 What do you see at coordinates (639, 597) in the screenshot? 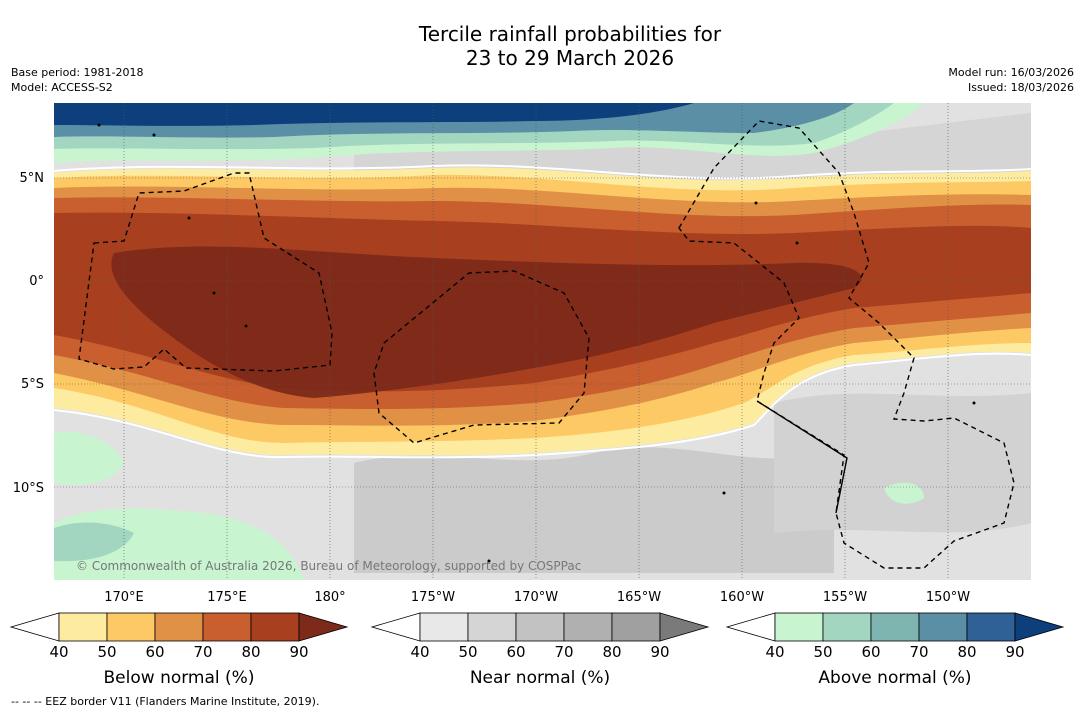
I see `lon-label-165w: 165°W` at bounding box center [639, 597].